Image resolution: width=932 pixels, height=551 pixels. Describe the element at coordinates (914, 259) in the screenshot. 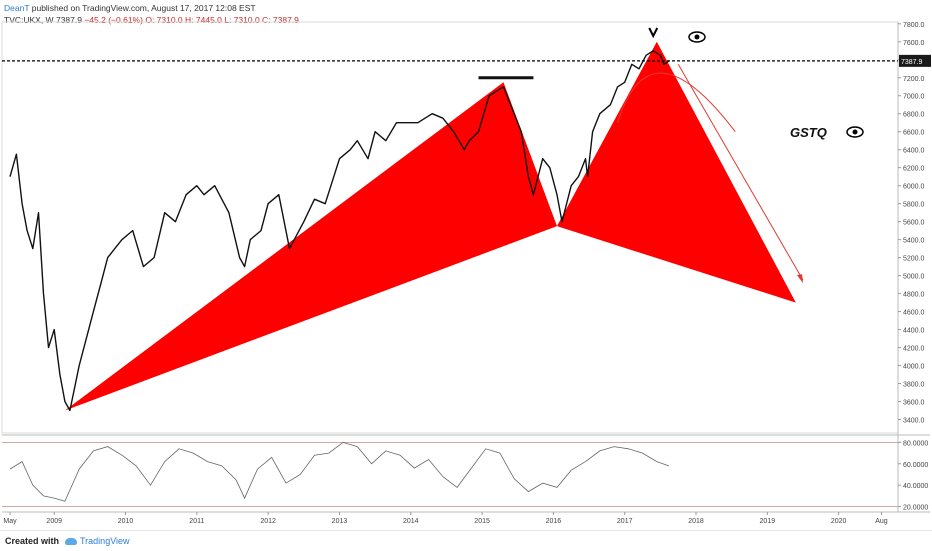

I see `price-tick-label: 5200.0` at that location.